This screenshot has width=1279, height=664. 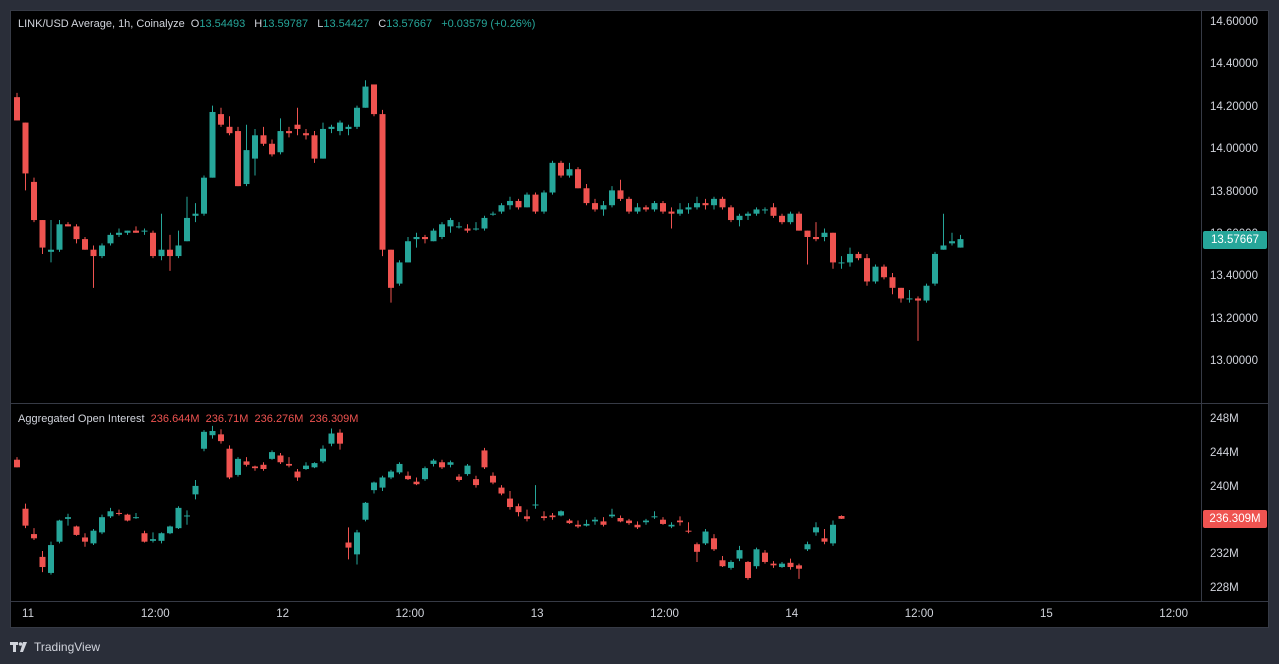 I want to click on legend-c-label: C, so click(x=382, y=24).